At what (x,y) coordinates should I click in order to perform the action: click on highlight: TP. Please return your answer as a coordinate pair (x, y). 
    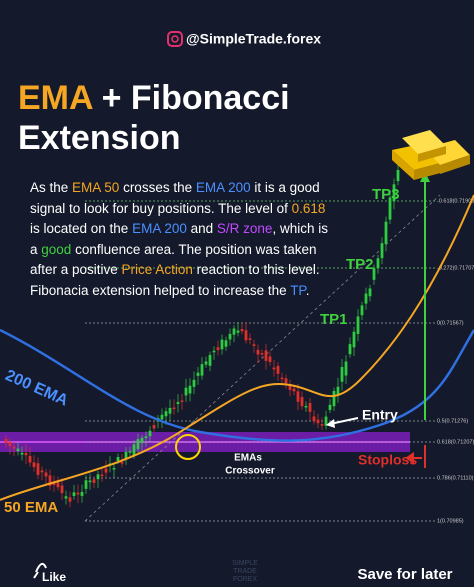
    Looking at the image, I should click on (298, 290).